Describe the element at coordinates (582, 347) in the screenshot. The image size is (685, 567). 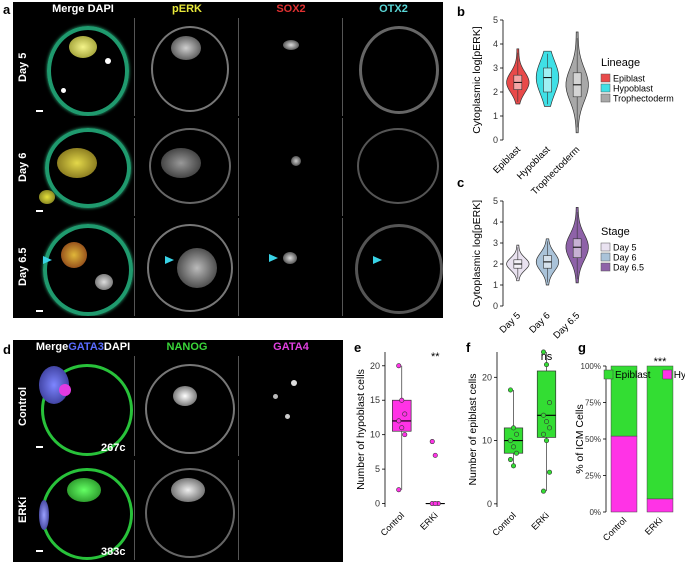
I see `panel-g-letter: g` at that location.